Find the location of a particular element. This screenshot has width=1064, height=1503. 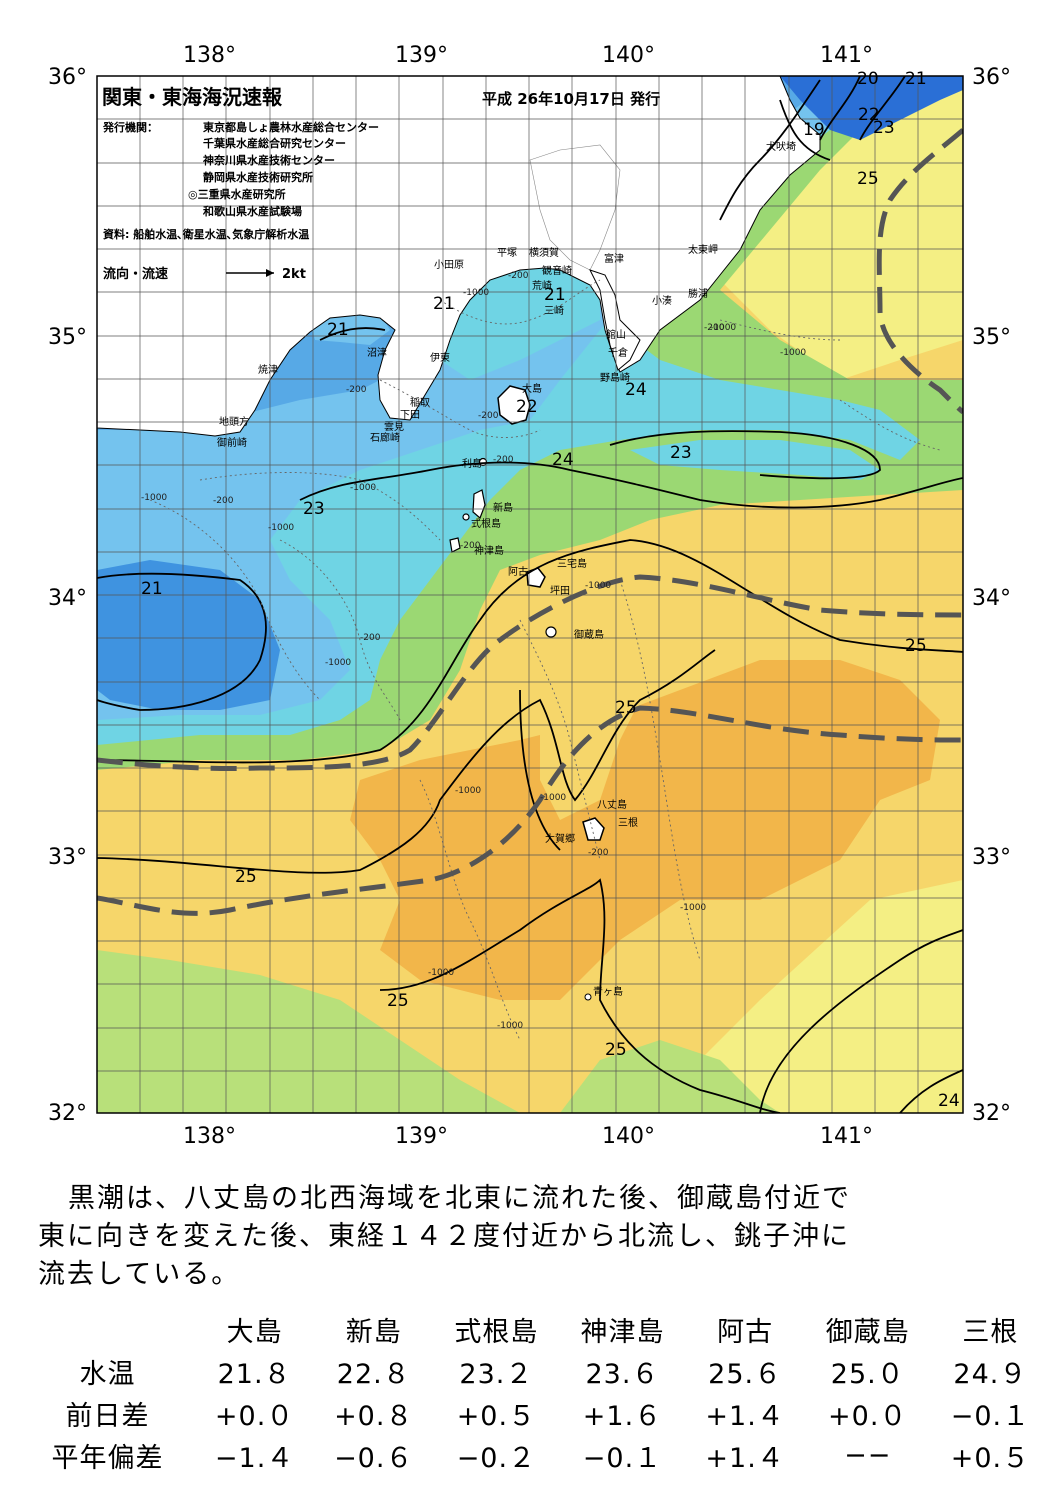

current-legend-scale: 2kt is located at coordinates (294, 274).